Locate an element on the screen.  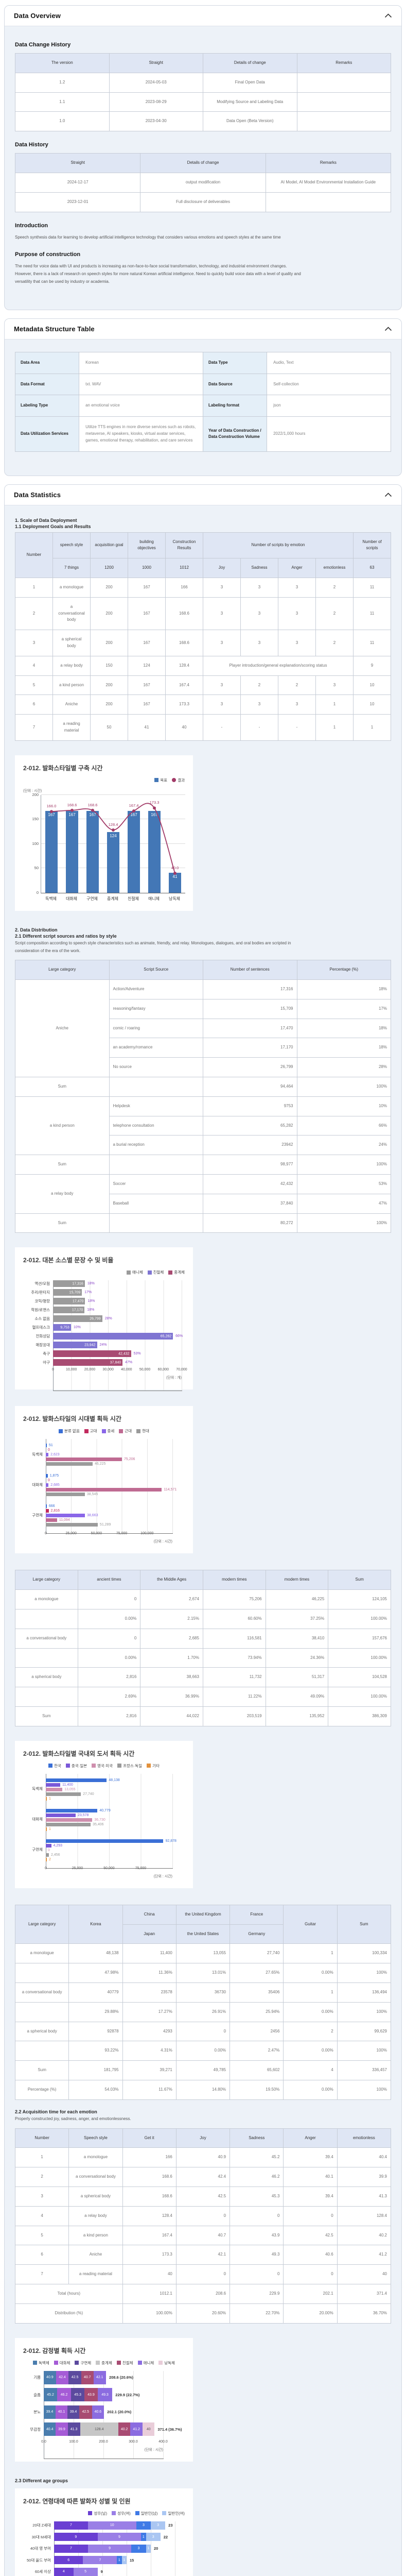
chart-element: 애니체 is located at coordinates (154, 898).